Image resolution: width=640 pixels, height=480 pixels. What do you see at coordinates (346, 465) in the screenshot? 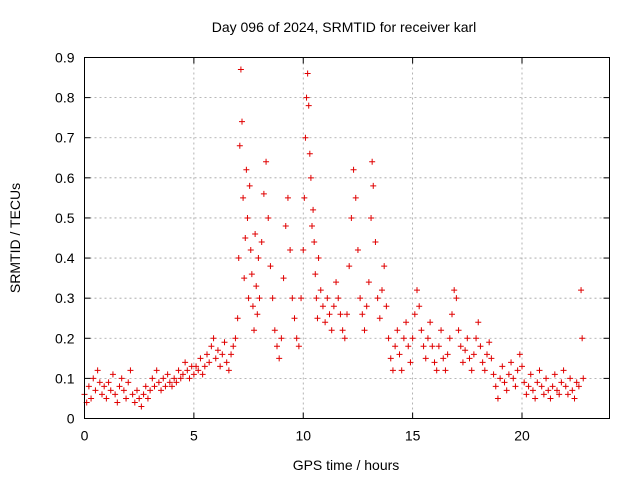
I see `x-axis-label: GPS time / hours` at bounding box center [346, 465].